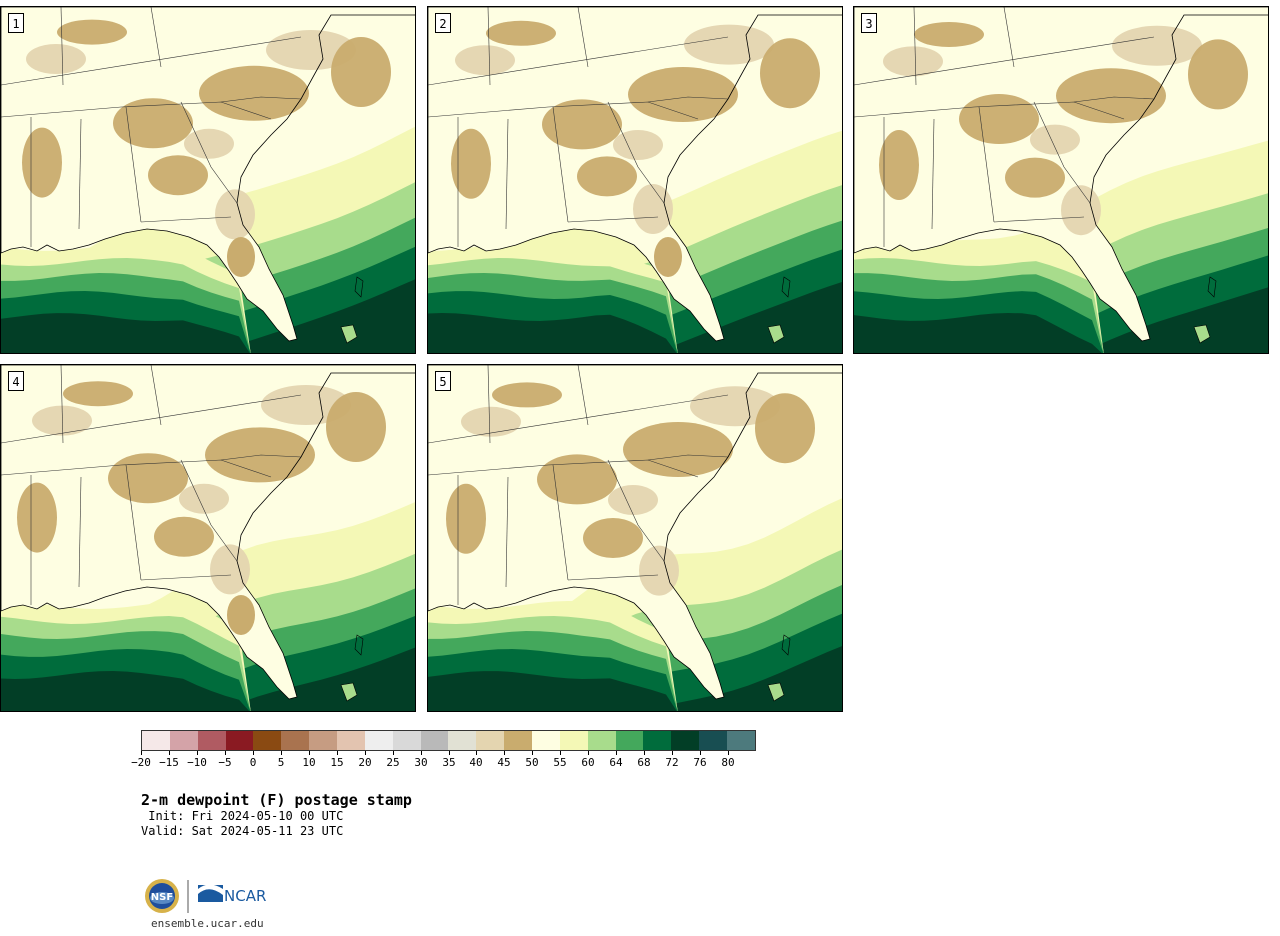  I want to click on colorbar-tick-label: 64, so click(616, 762).